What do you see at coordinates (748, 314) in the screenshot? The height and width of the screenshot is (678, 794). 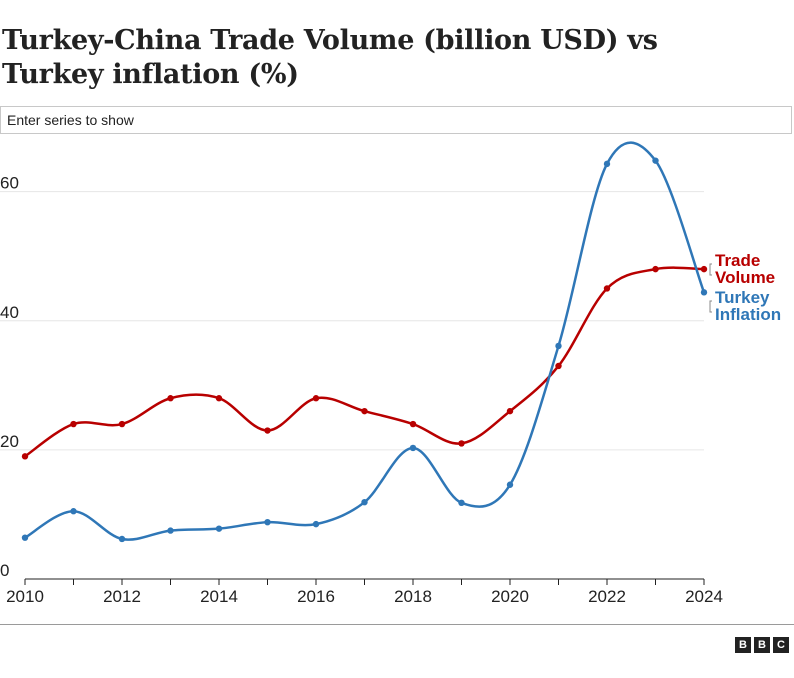 I see `series-label-turkey-inflation: Inflation` at bounding box center [748, 314].